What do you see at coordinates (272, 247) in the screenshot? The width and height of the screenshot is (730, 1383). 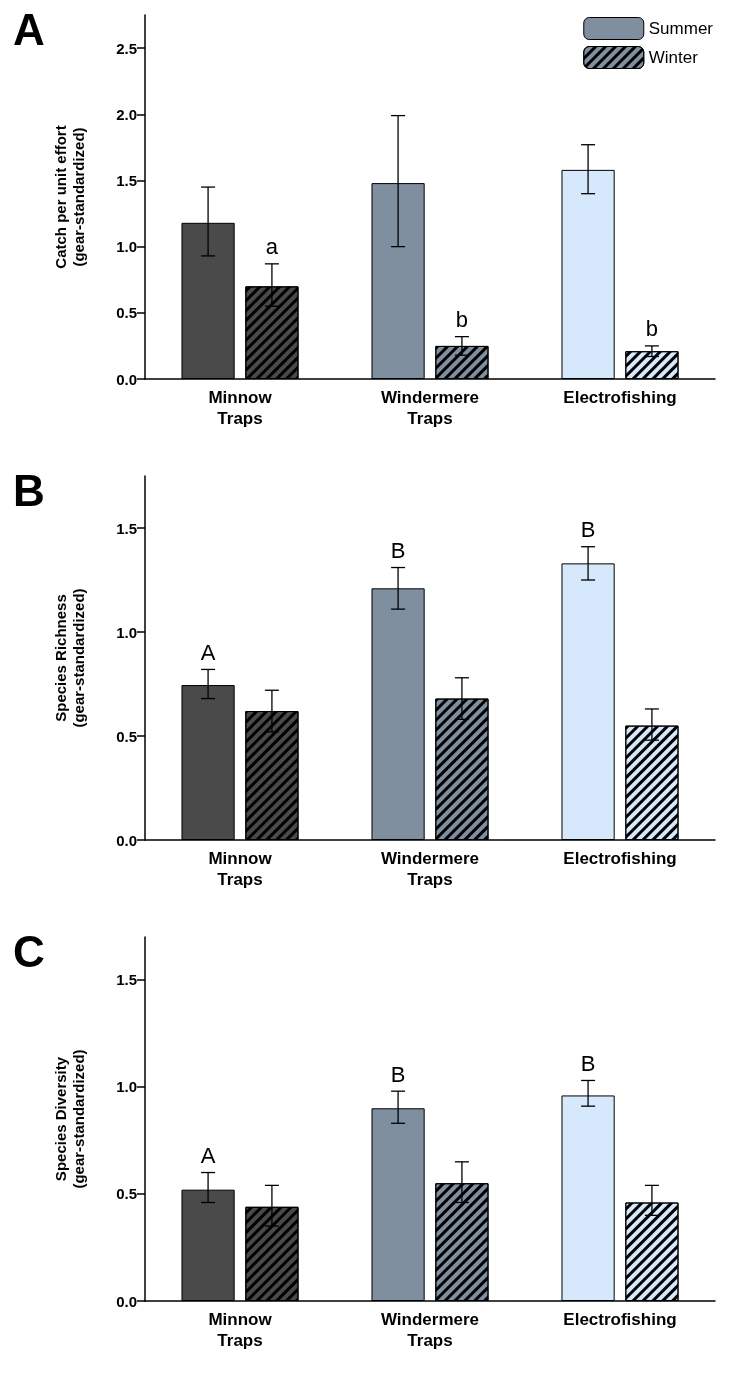 I see `annotation: a` at bounding box center [272, 247].